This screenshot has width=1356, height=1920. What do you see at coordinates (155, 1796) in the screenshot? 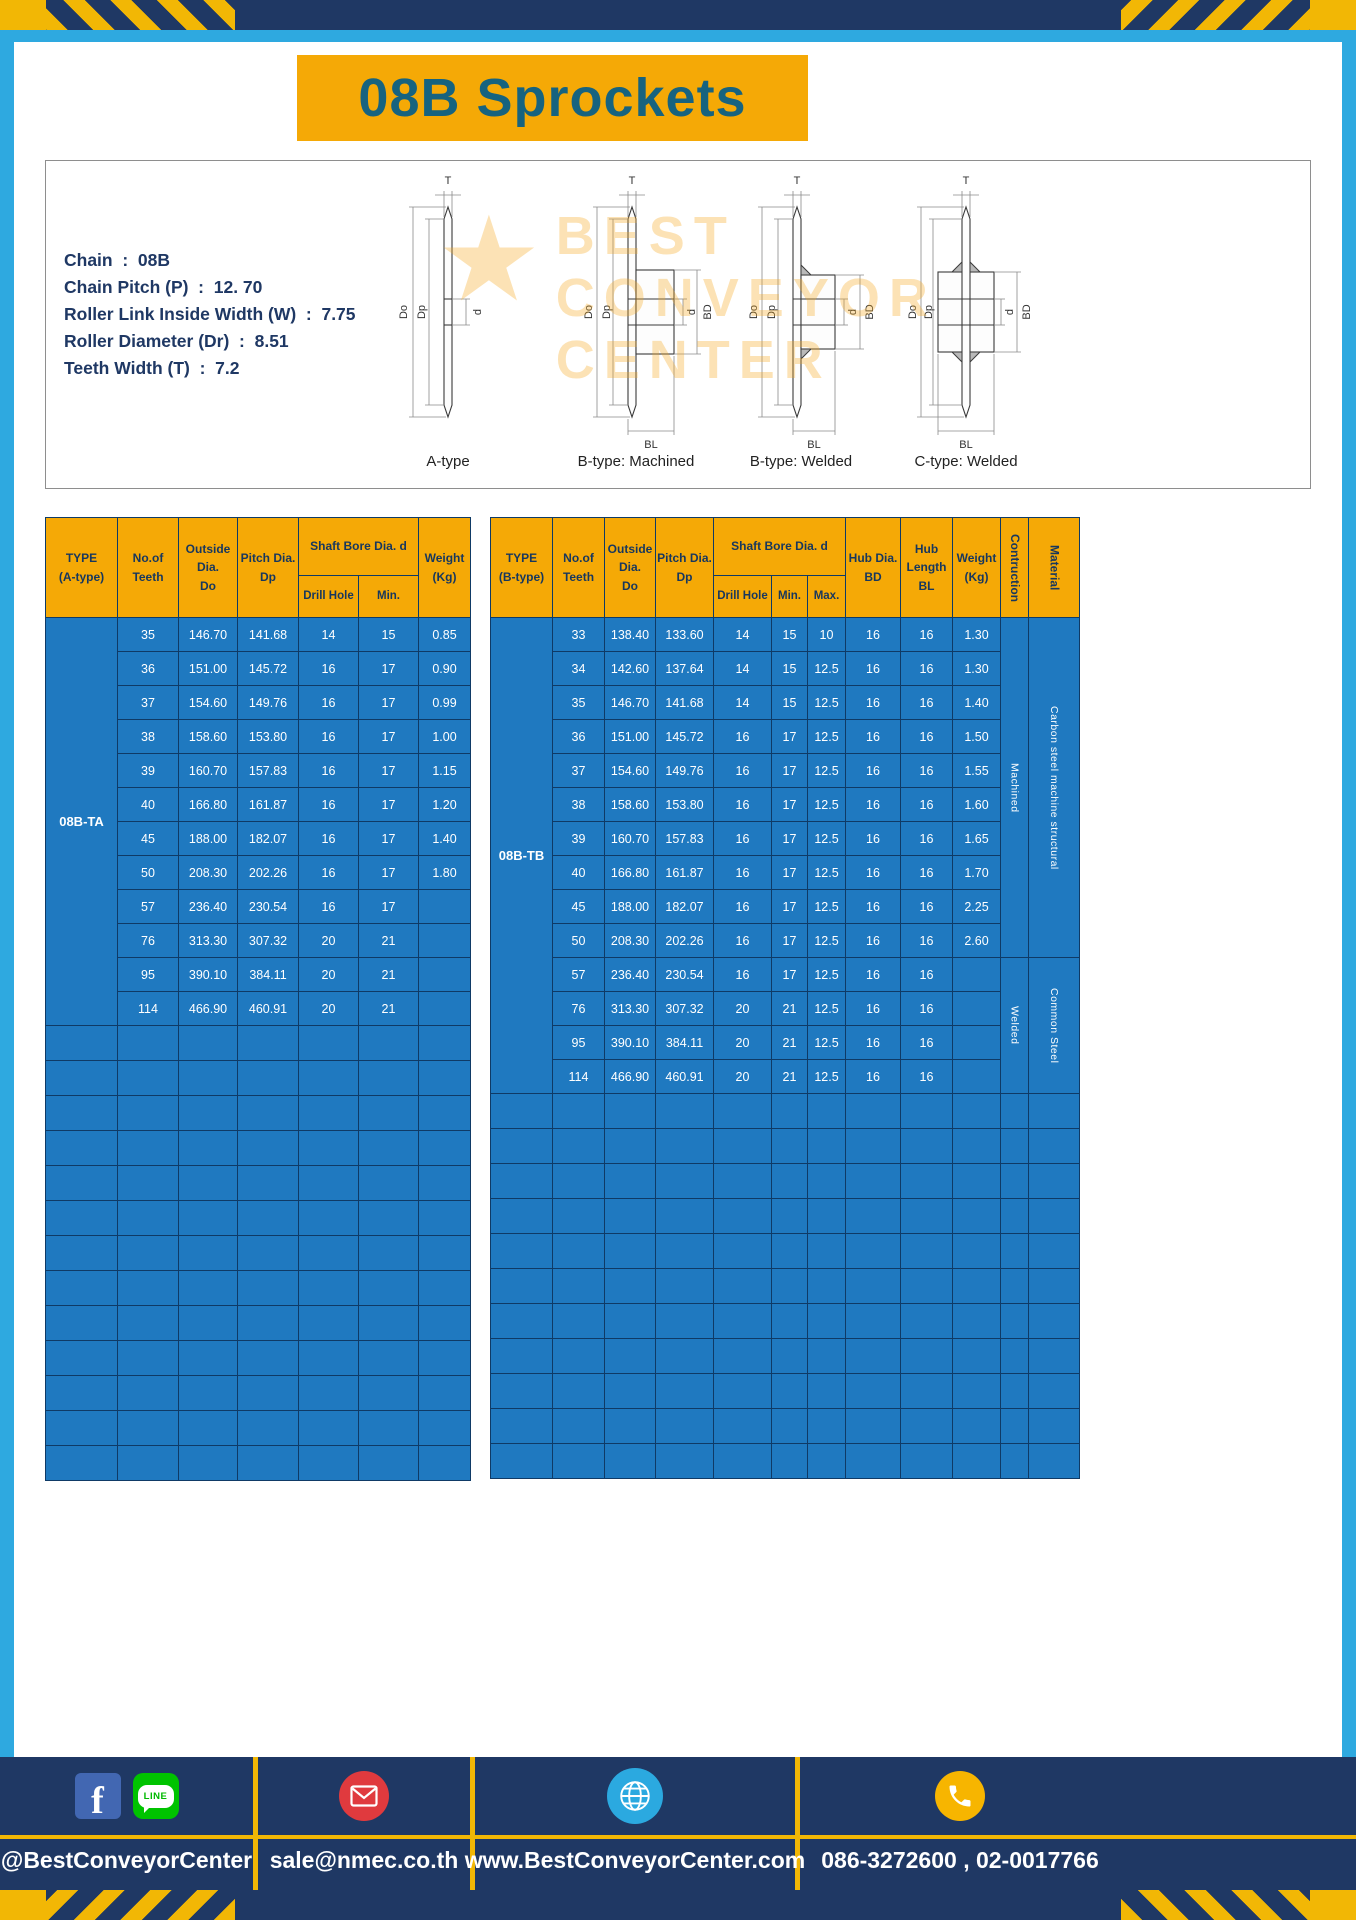
I see `line-icon: LINE` at bounding box center [155, 1796].